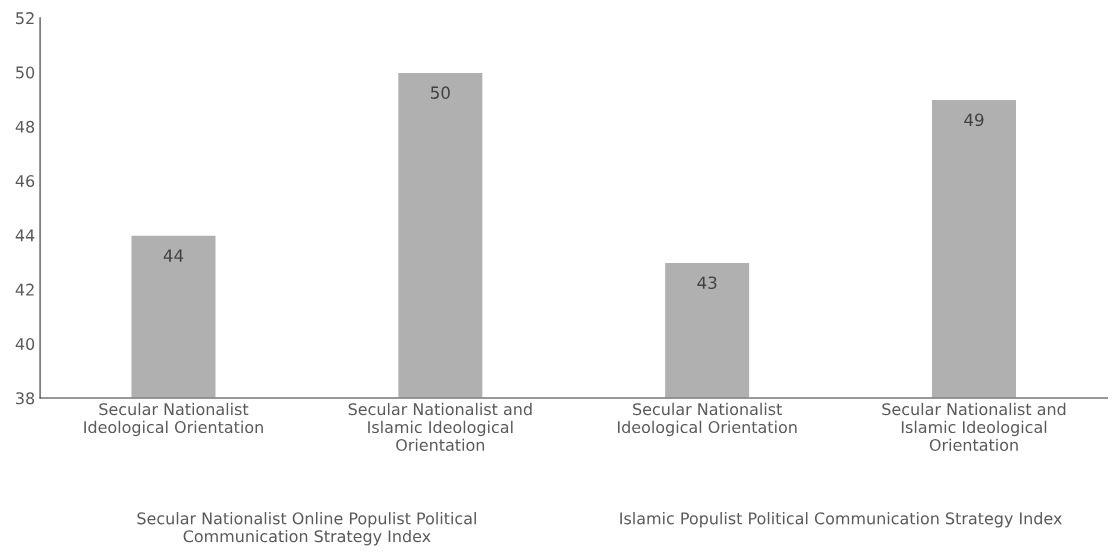 The image size is (1113, 559). What do you see at coordinates (306, 529) in the screenshot?
I see `text: Secular Nationalist Online Populist Political Communication Strategy Index` at bounding box center [306, 529].